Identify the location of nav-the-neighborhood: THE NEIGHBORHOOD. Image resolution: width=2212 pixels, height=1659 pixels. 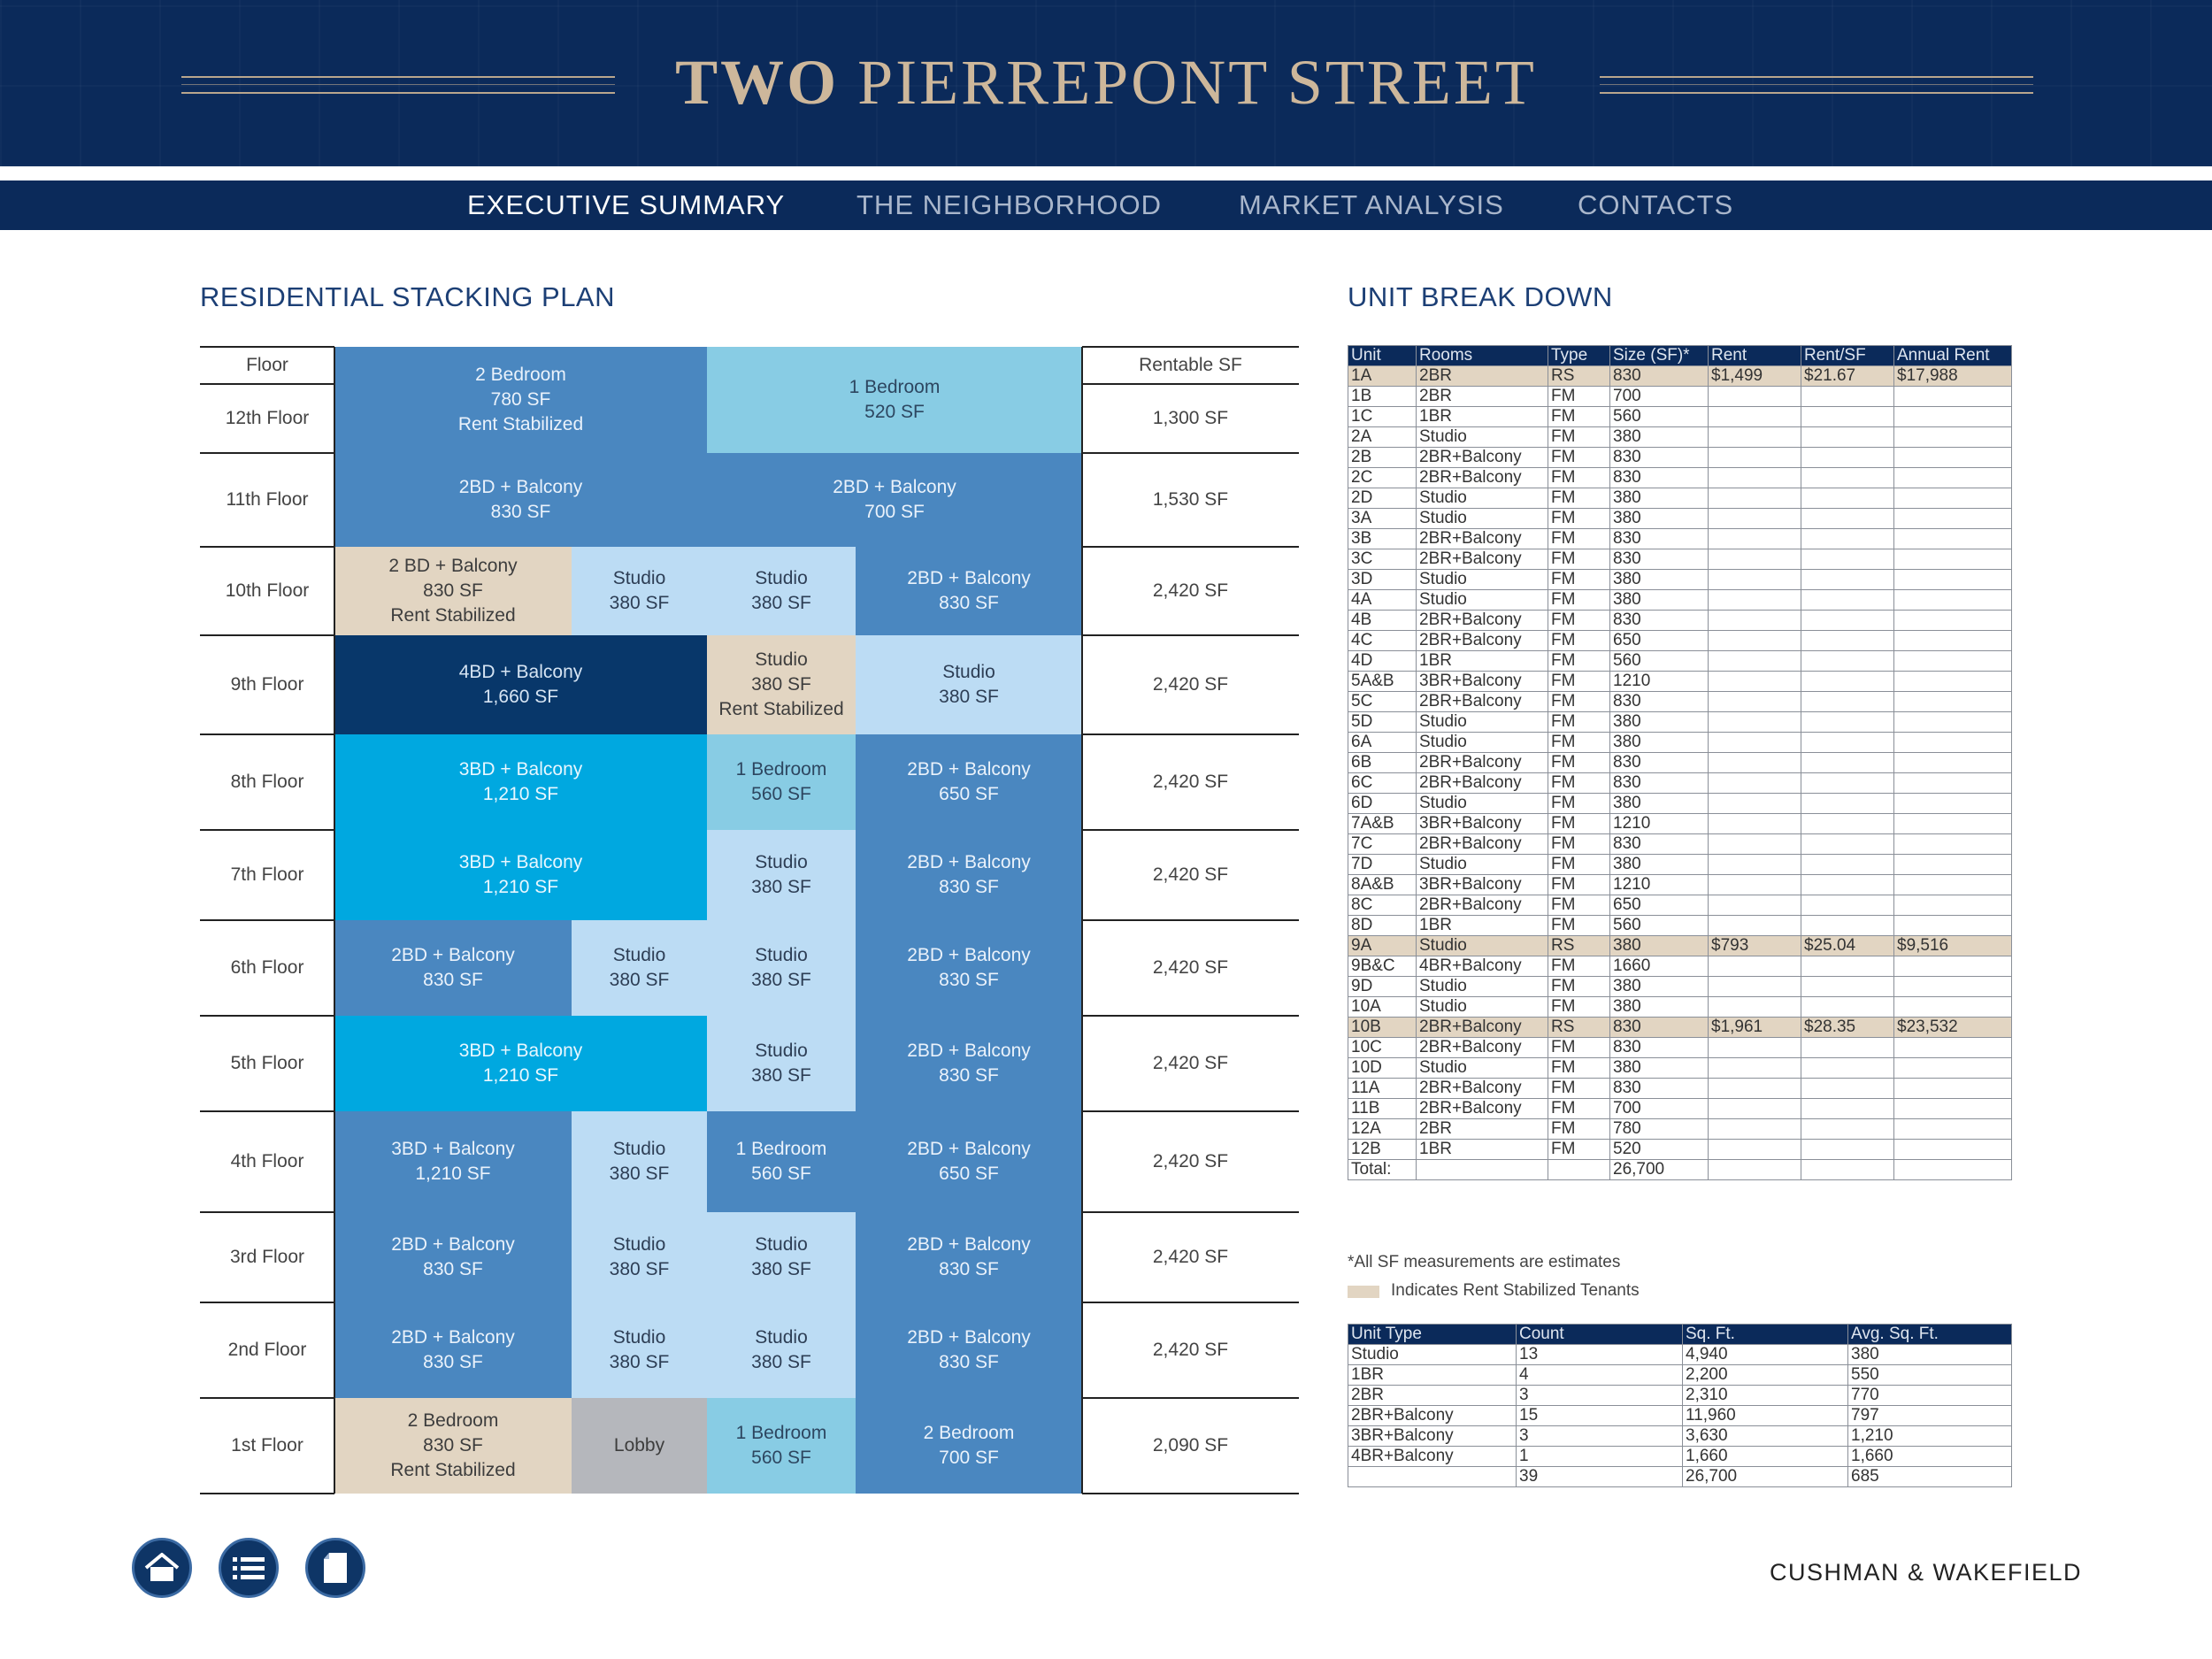
(1009, 205).